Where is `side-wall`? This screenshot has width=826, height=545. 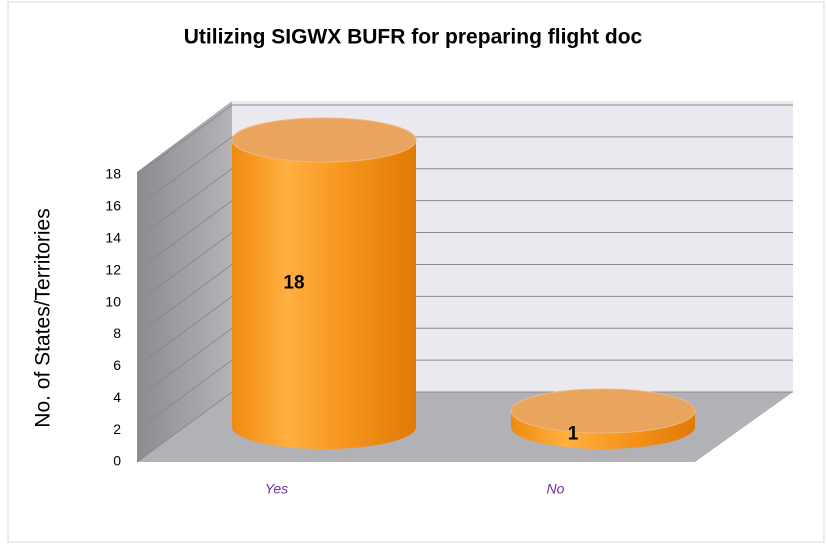
side-wall is located at coordinates (184, 281).